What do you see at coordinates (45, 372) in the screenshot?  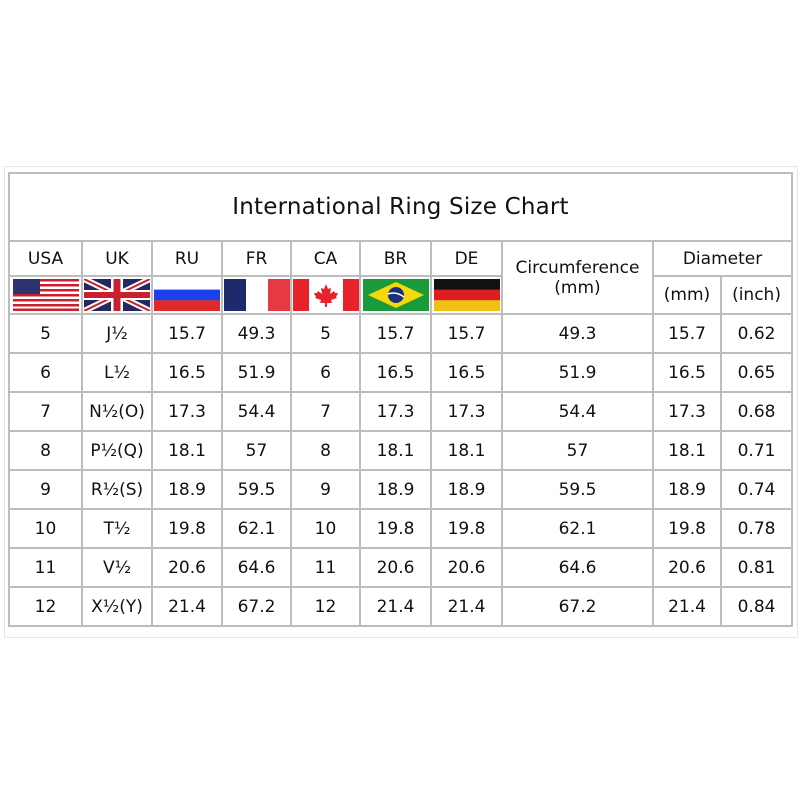 I see `cell-usa: 6` at bounding box center [45, 372].